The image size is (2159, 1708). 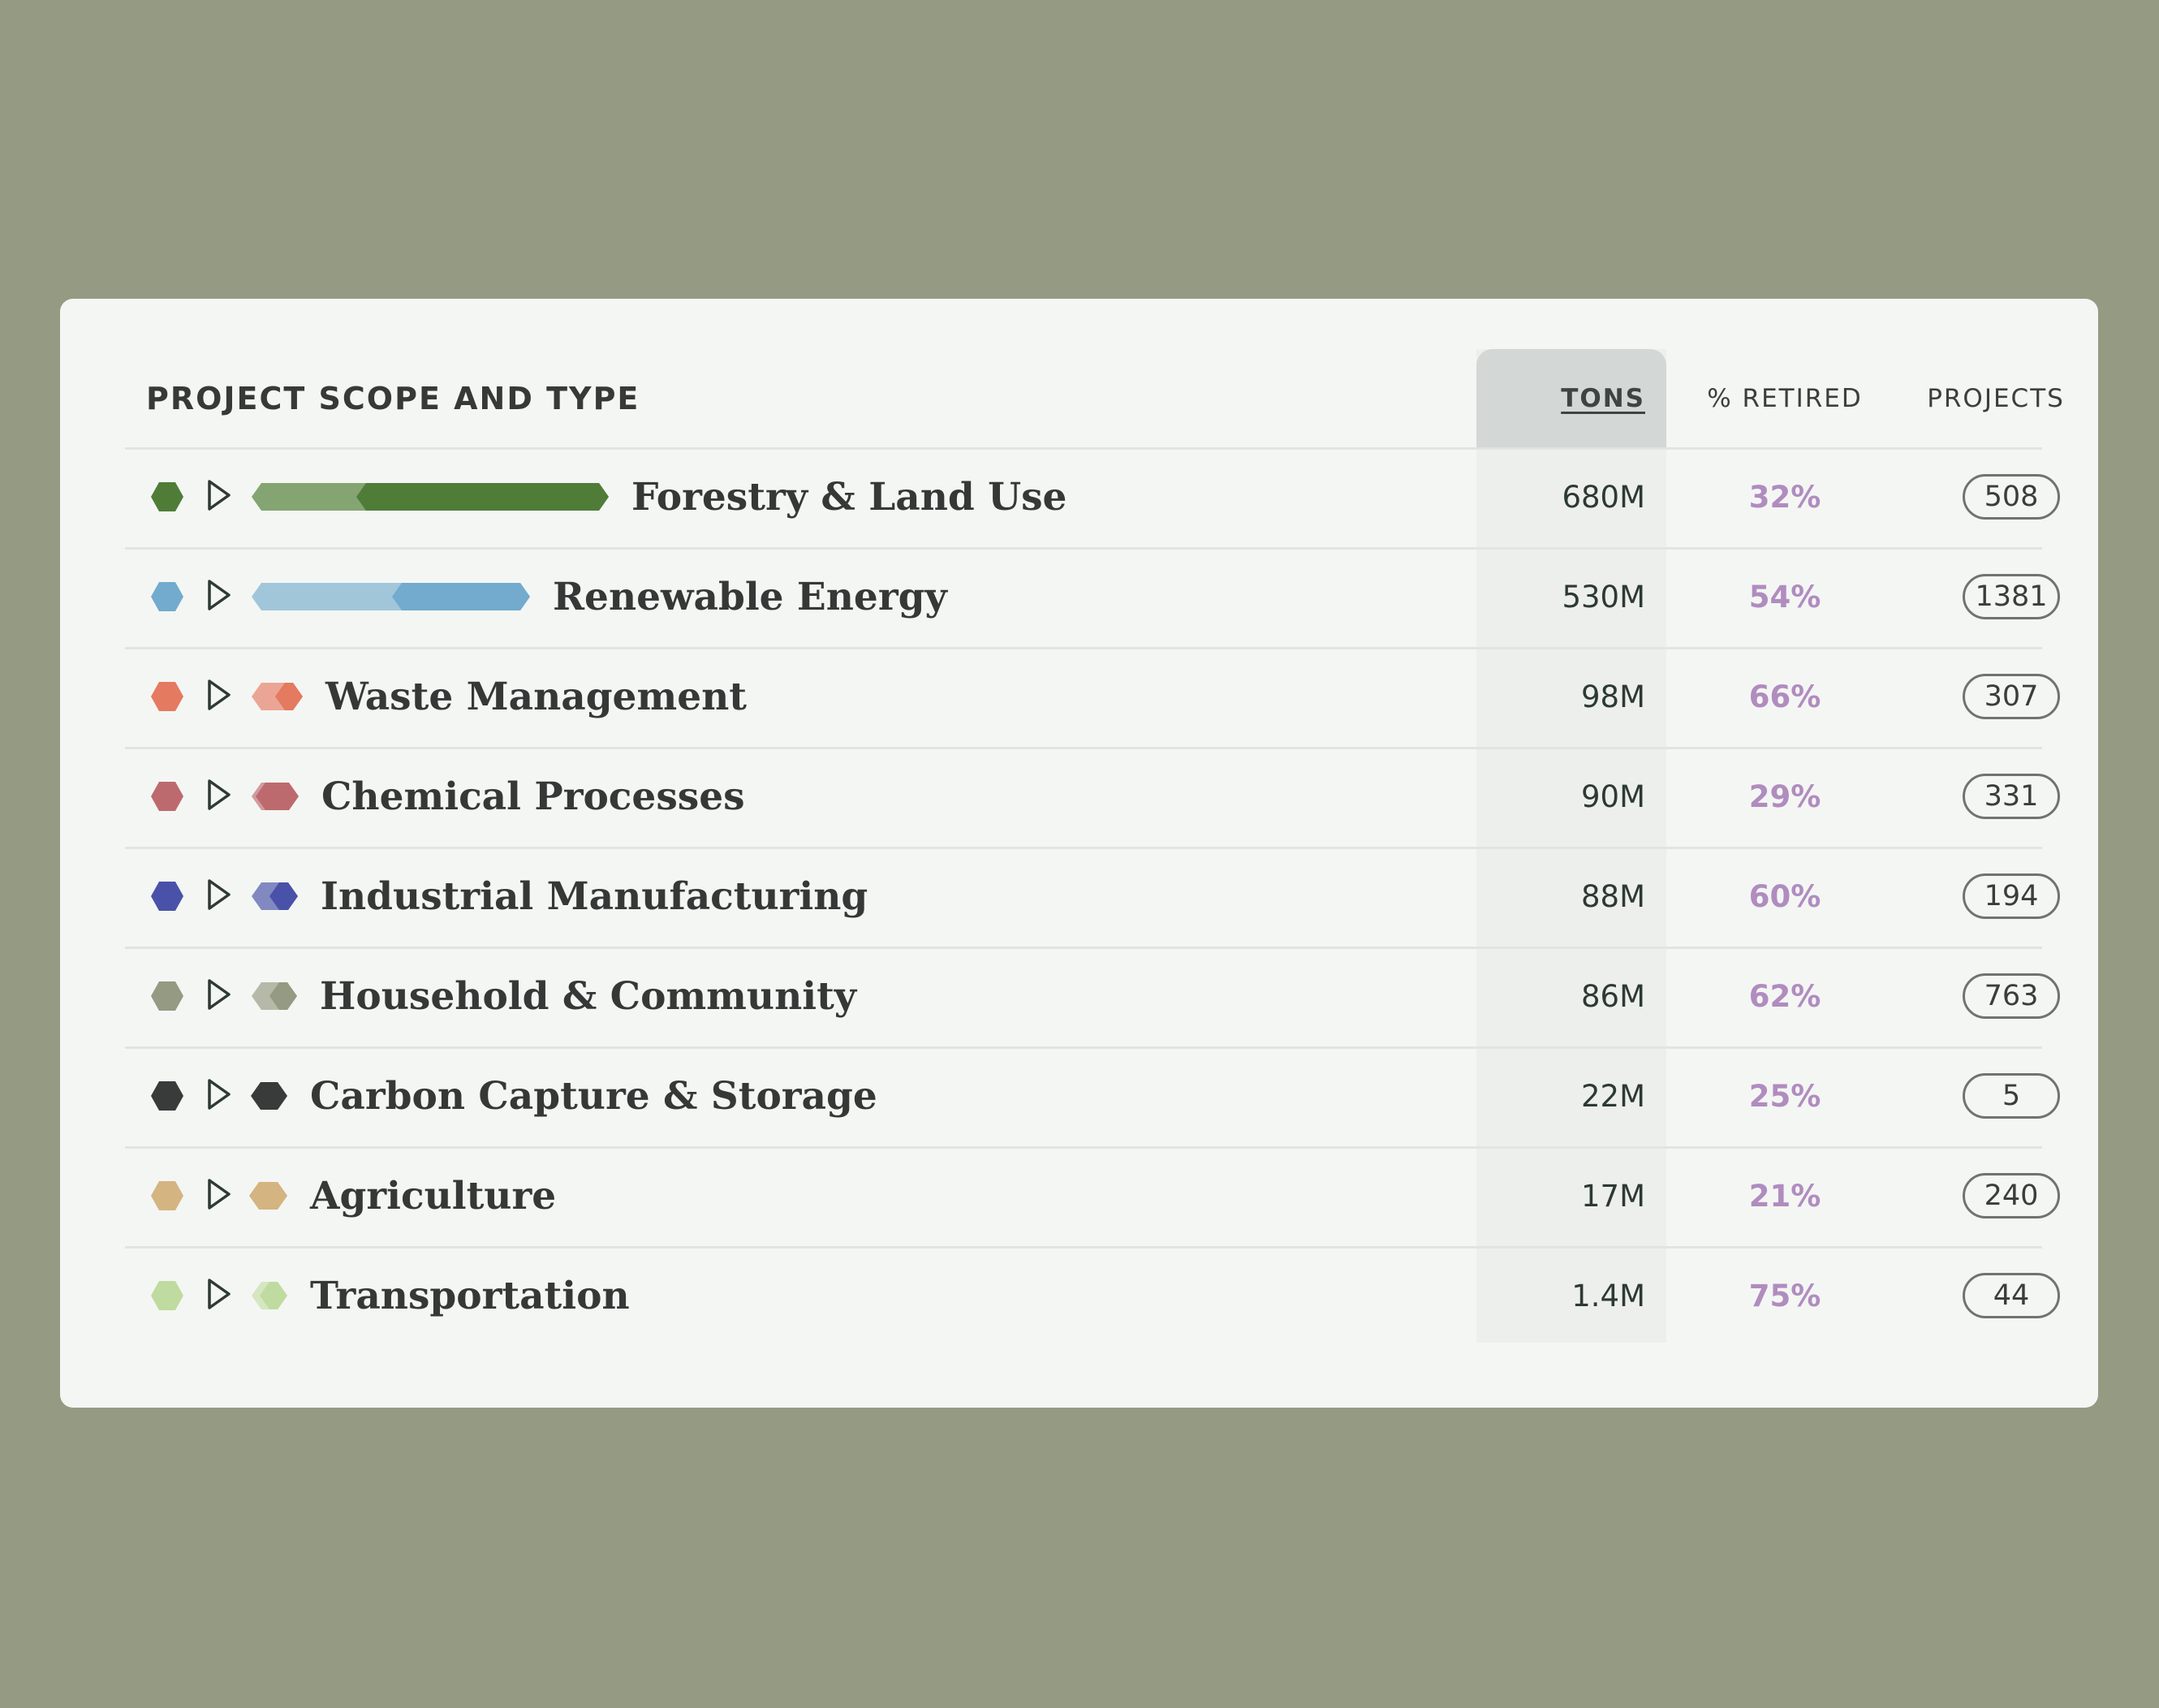 What do you see at coordinates (1784, 796) in the screenshot?
I see `retired-percent: 29%` at bounding box center [1784, 796].